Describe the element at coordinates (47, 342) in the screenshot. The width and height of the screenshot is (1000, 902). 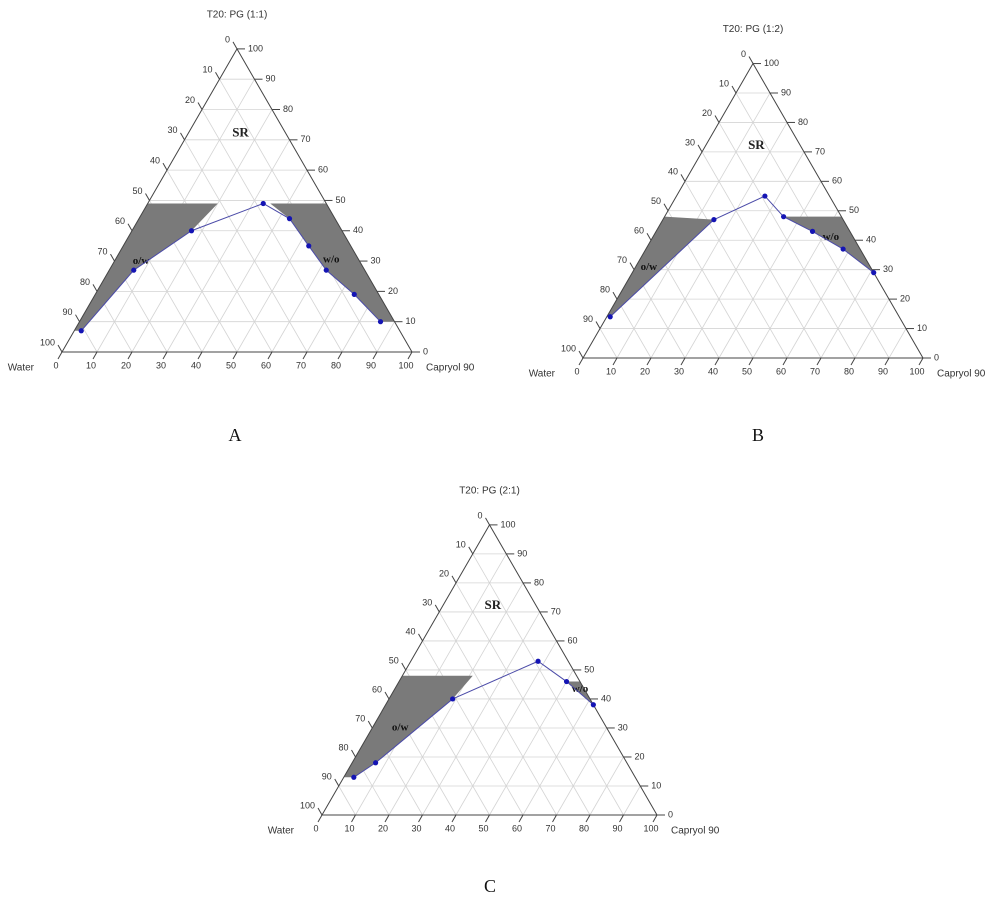
I see `left-tick-label: 100` at that location.